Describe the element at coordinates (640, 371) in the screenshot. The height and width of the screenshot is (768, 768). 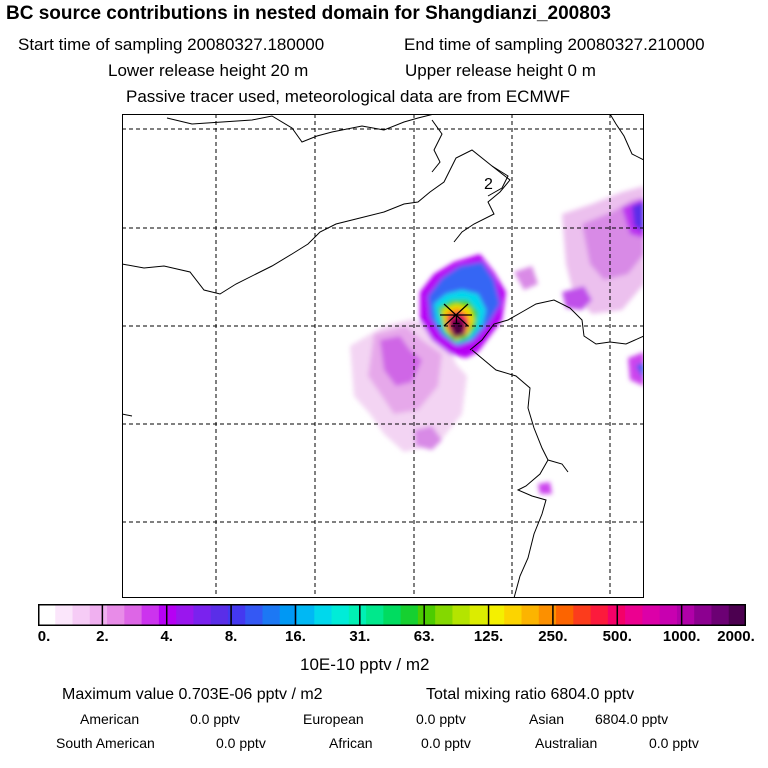
I see `plume-east-edge-blue` at that location.